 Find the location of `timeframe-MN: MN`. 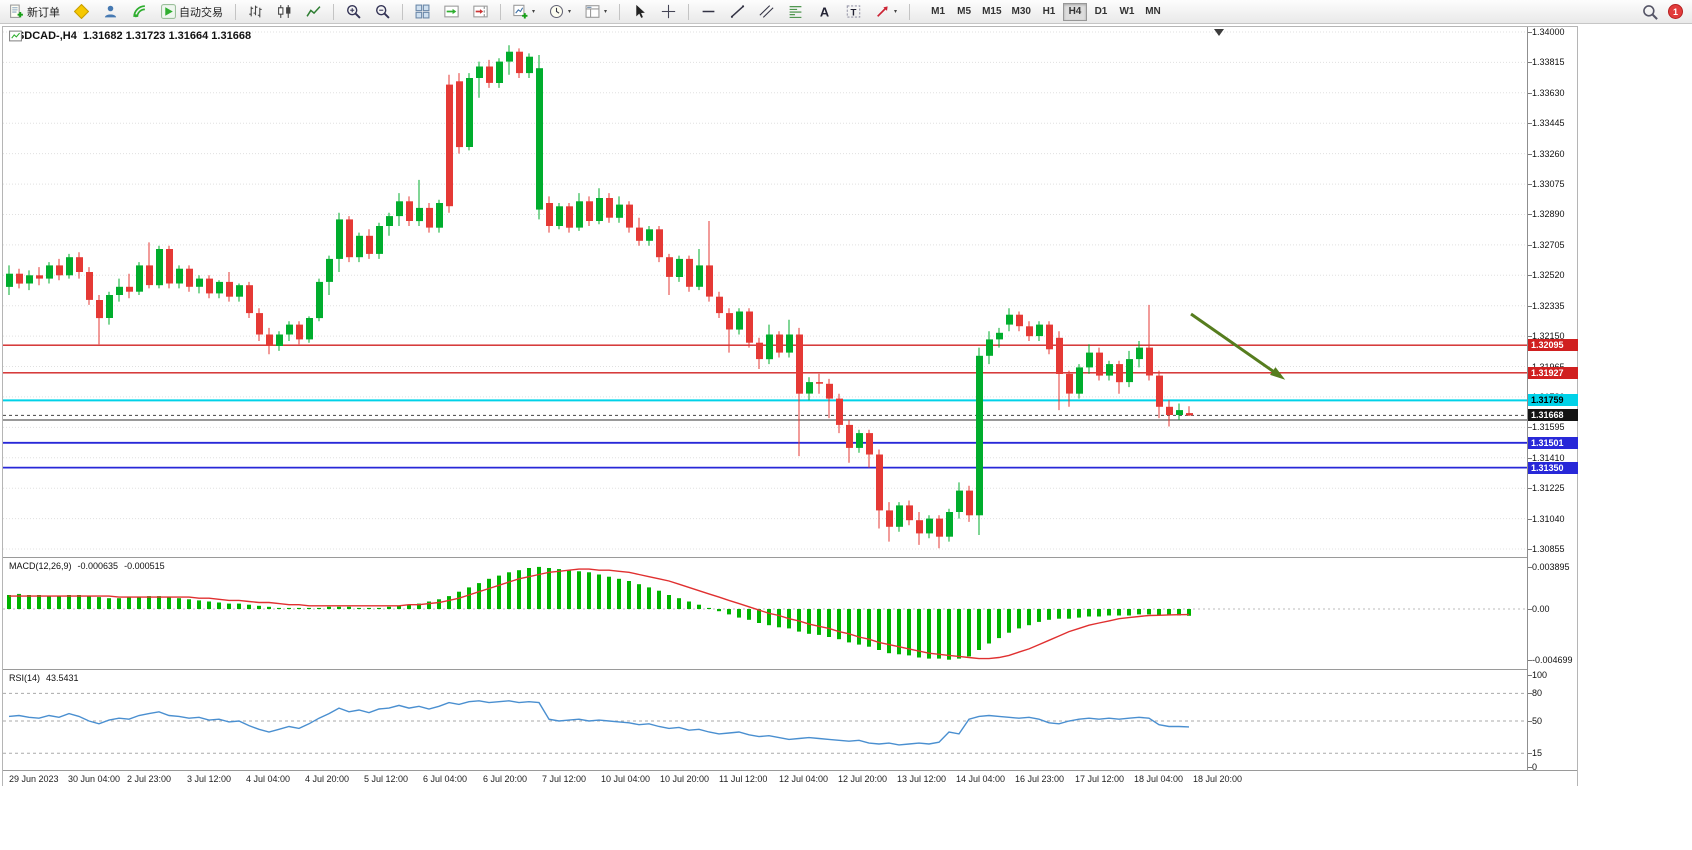

timeframe-MN: MN is located at coordinates (1153, 12).